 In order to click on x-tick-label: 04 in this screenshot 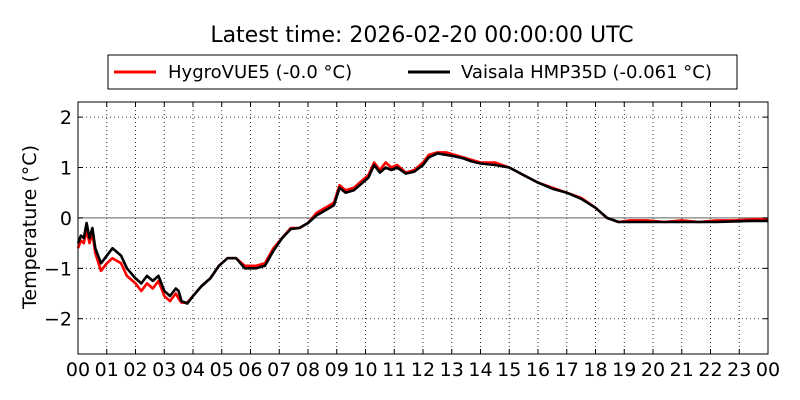, I will do `click(193, 370)`.